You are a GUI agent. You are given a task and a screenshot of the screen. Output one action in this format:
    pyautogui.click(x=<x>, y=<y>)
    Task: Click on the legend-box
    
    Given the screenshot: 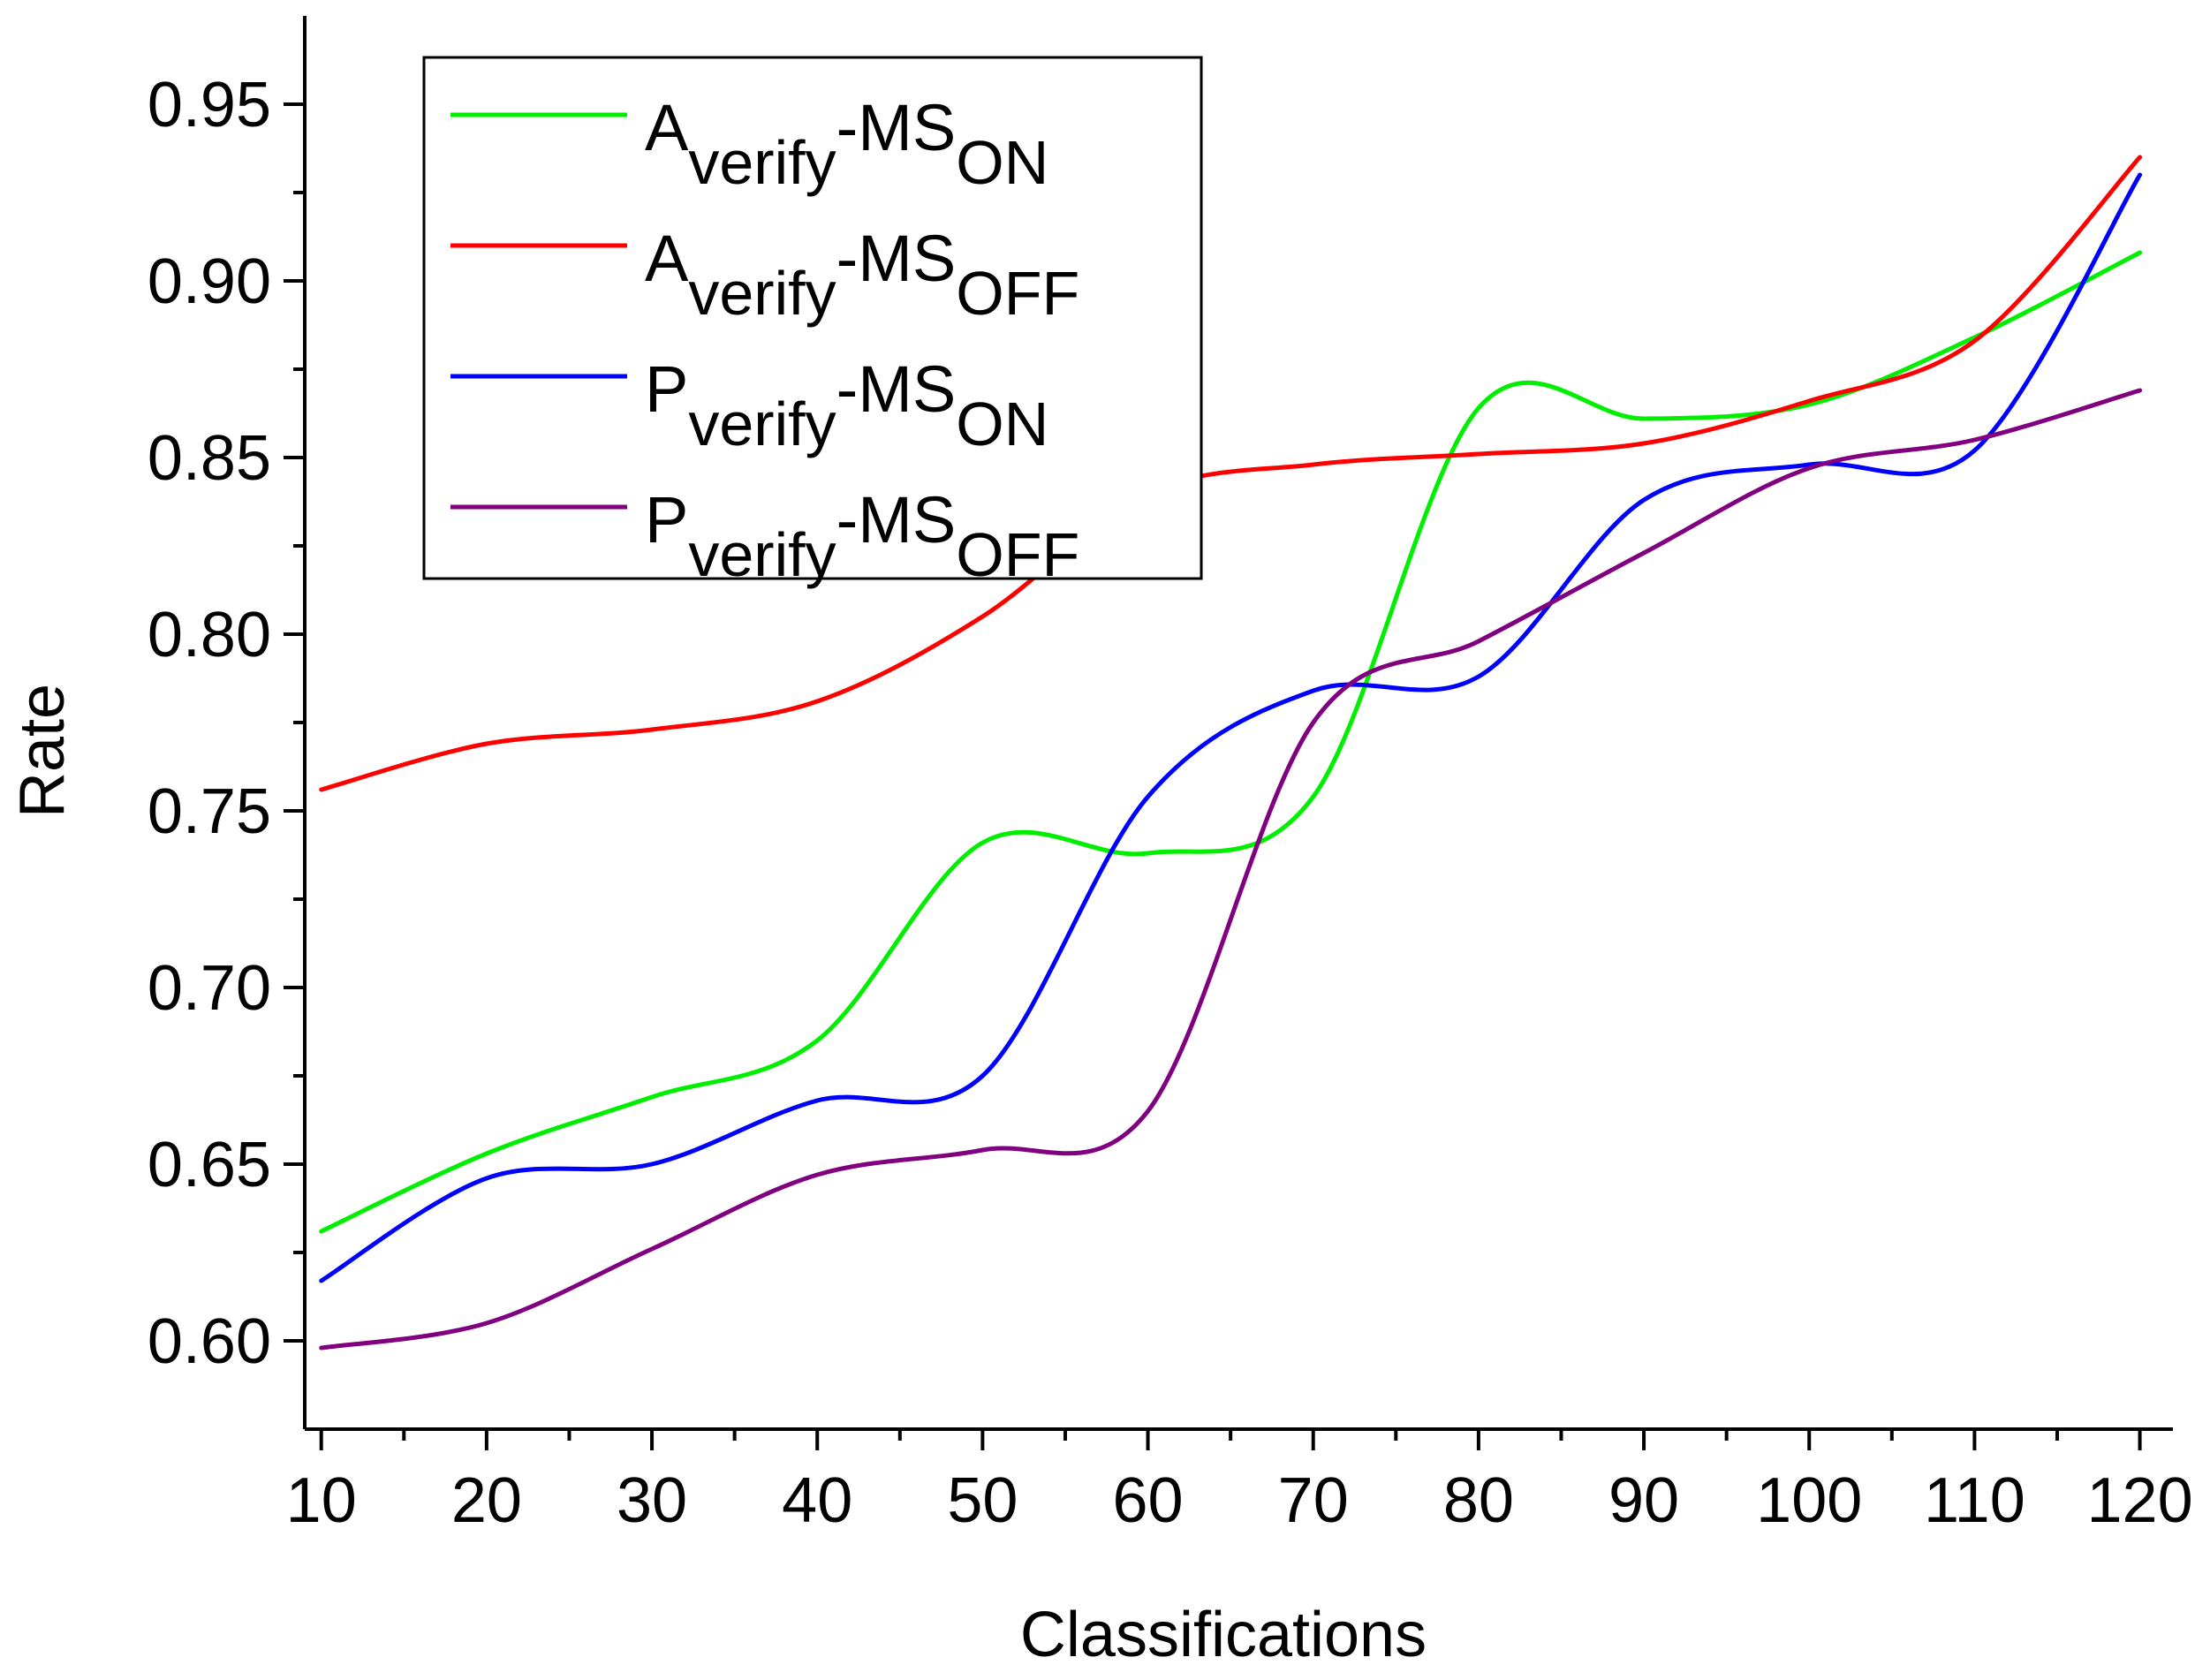 What is the action you would take?
    pyautogui.click(x=812, y=318)
    